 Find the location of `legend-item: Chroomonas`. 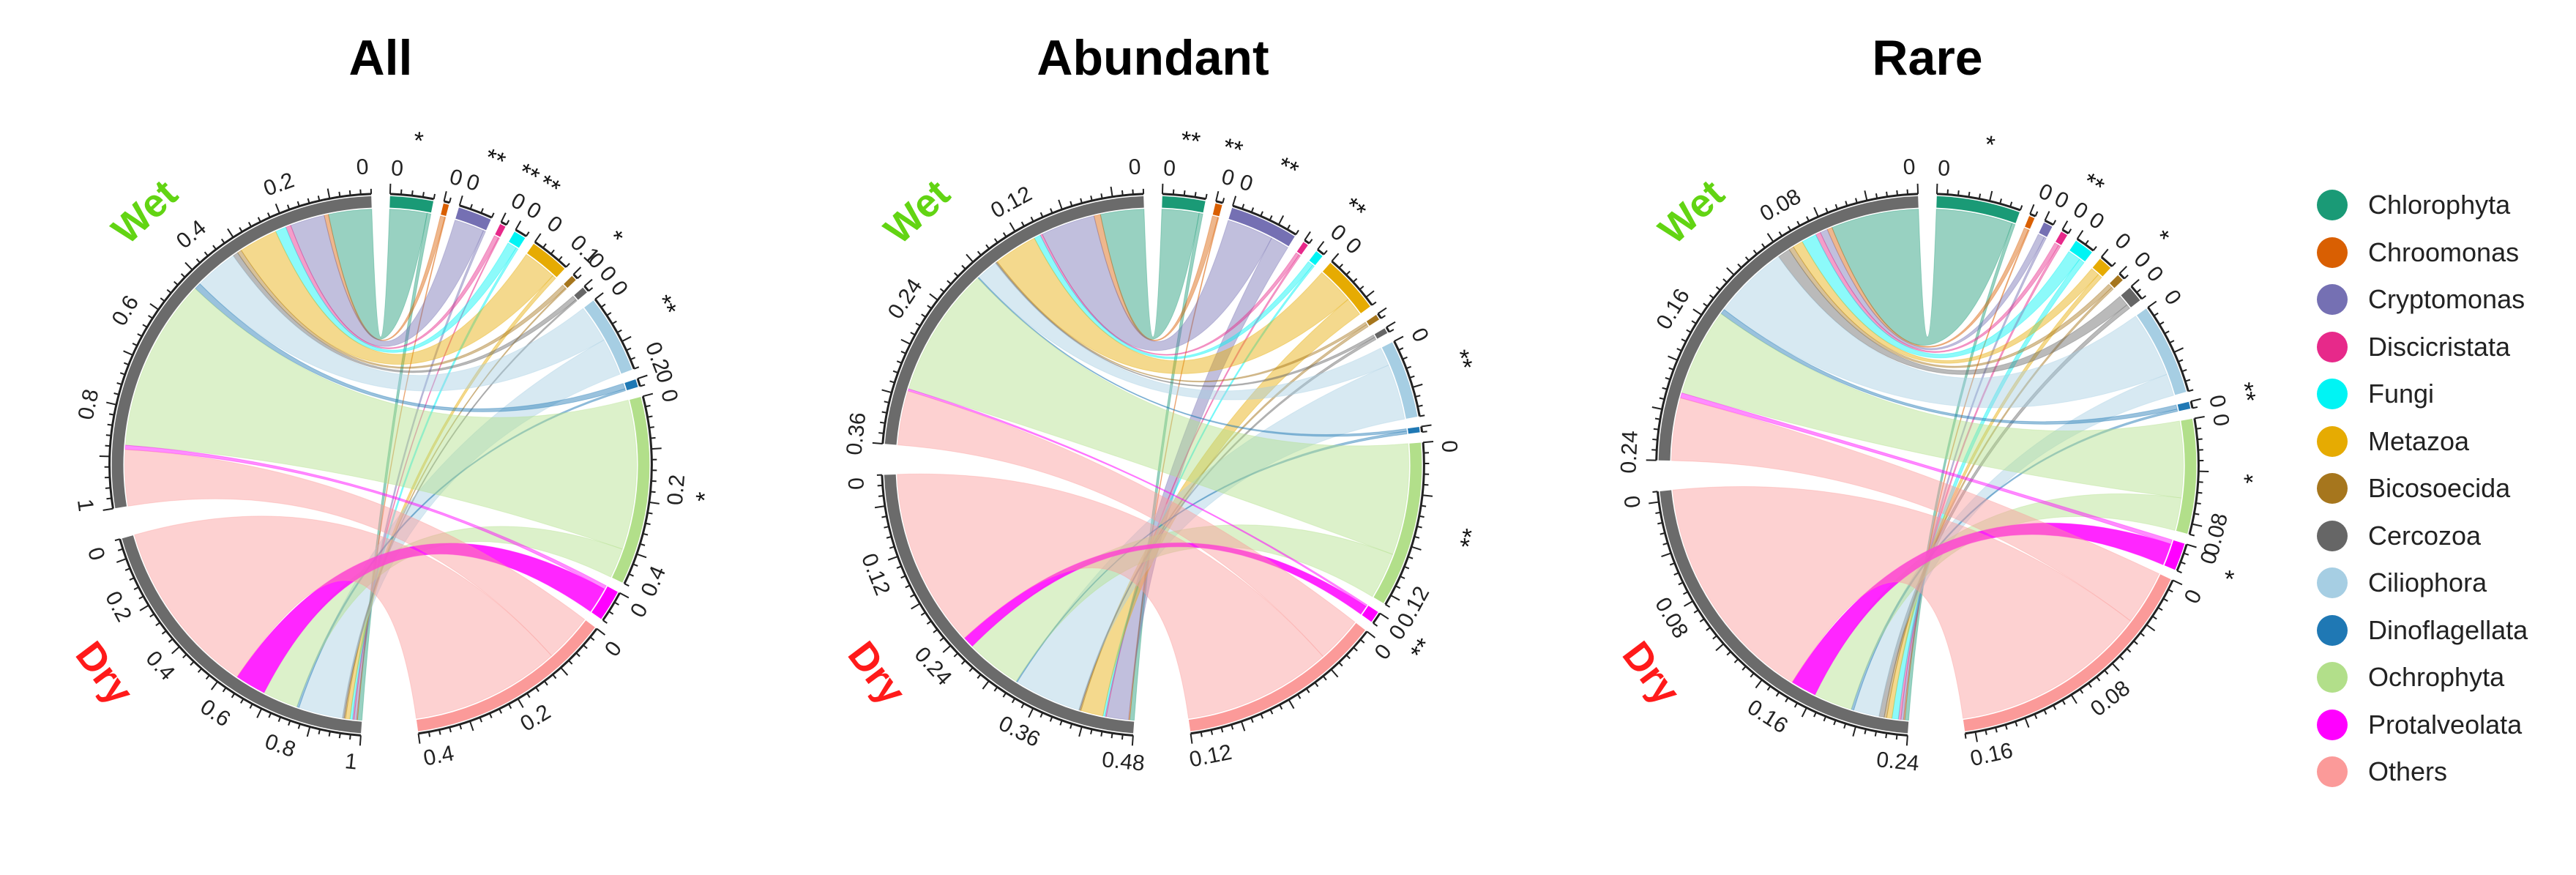

legend-item: Chroomonas is located at coordinates (2441, 253).